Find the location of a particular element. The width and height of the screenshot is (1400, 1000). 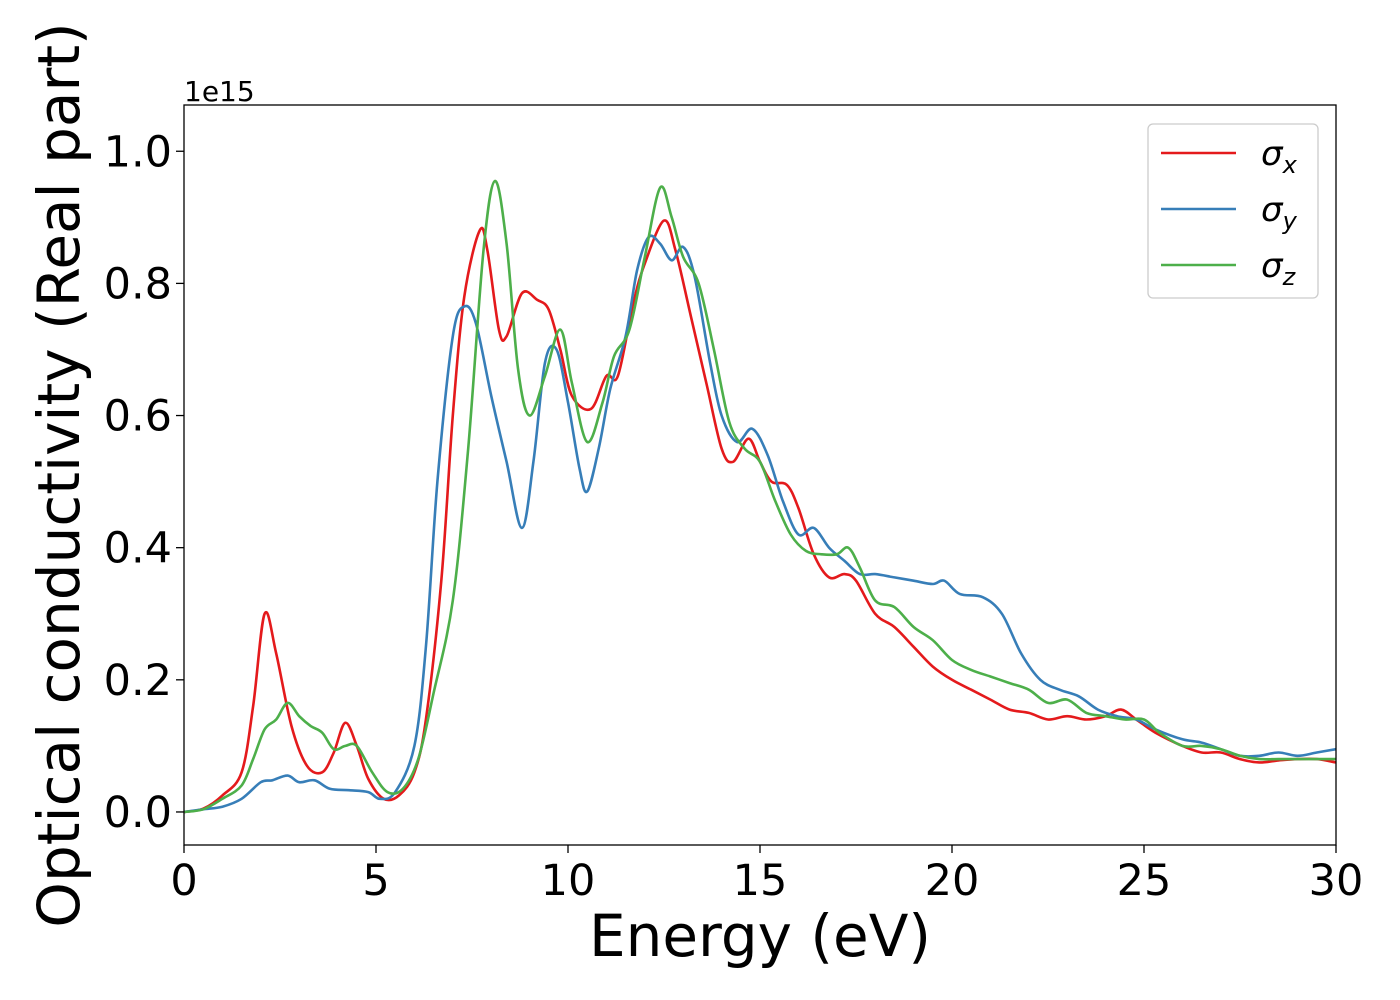

legend-frame is located at coordinates (1233, 211).